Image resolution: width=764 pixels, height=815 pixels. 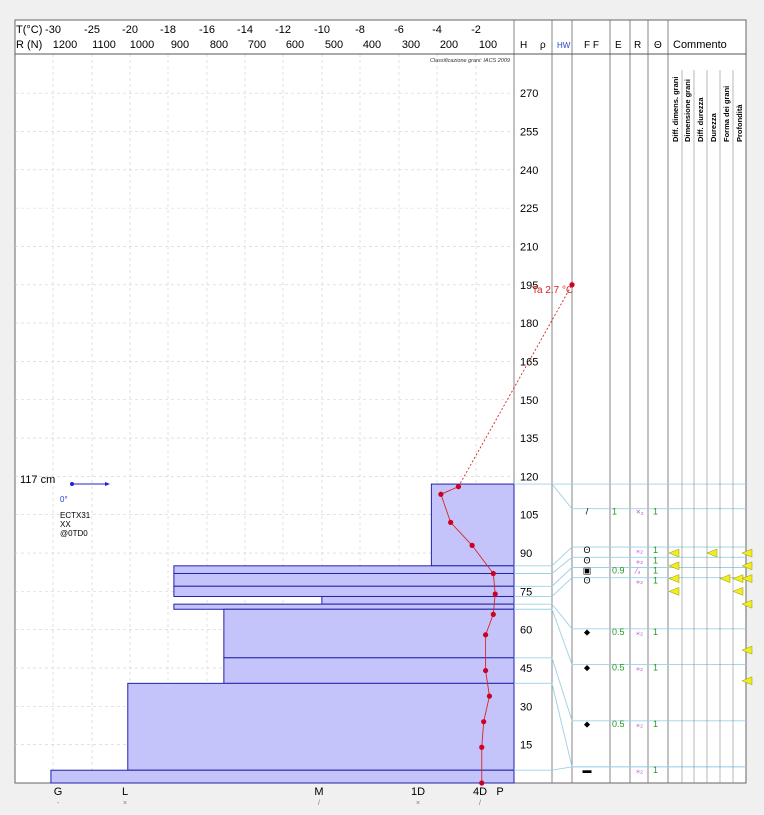 What do you see at coordinates (219, 45) in the screenshot?
I see `res-tick-label: 800` at bounding box center [219, 45].